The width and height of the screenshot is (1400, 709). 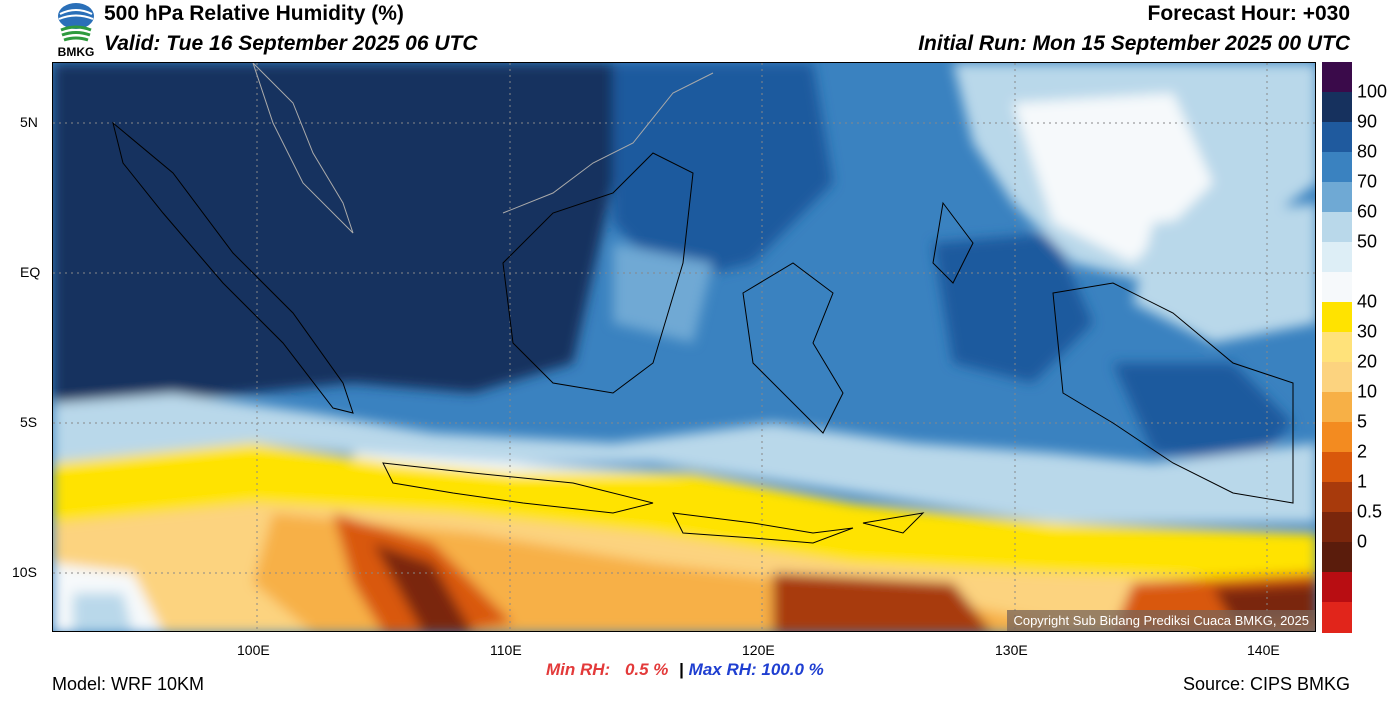 What do you see at coordinates (758, 650) in the screenshot?
I see `lon-label-120e: 120E` at bounding box center [758, 650].